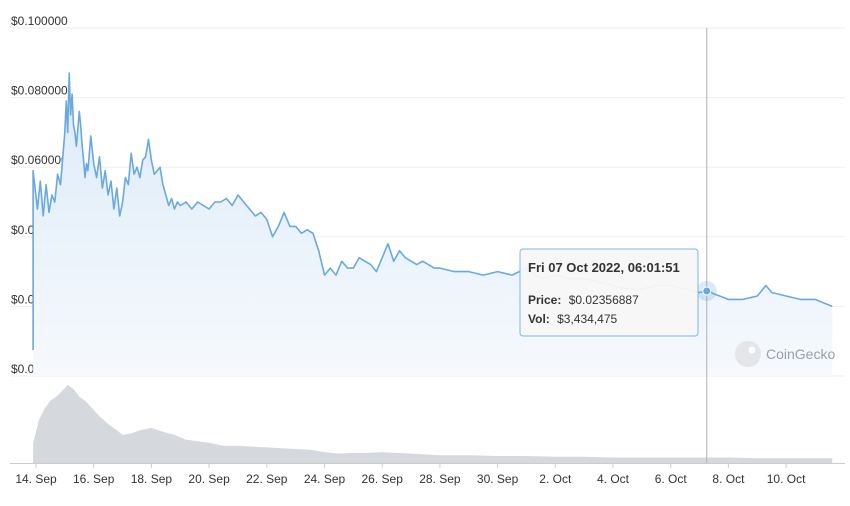 The width and height of the screenshot is (850, 506). I want to click on tooltip-box, so click(609, 292).